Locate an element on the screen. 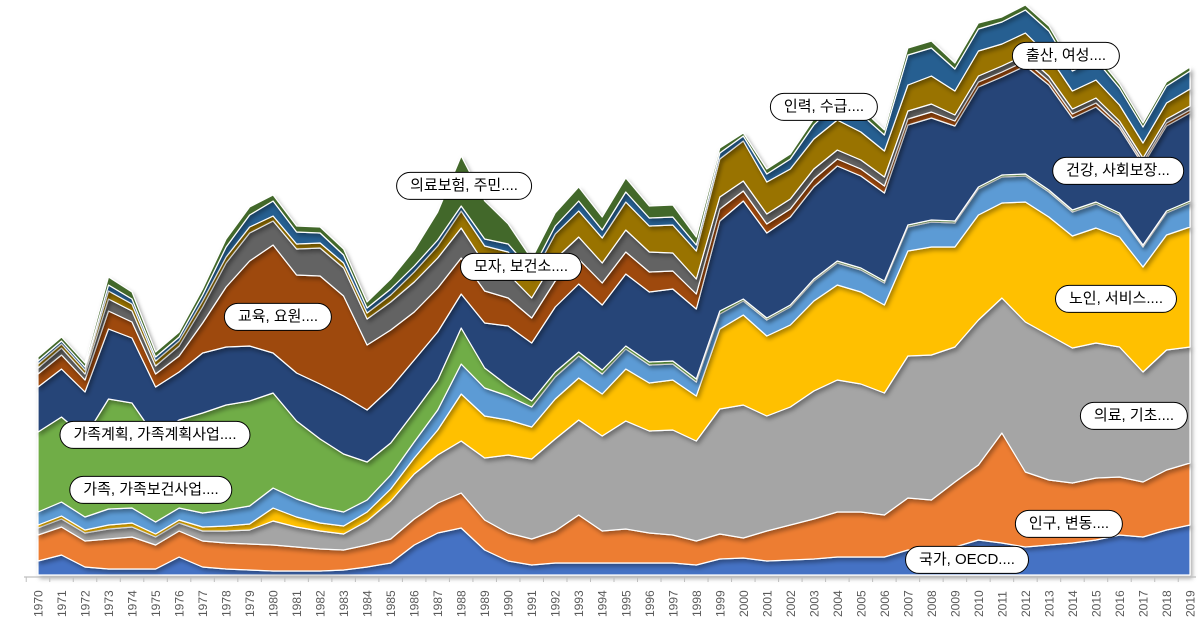  x-axis-label-2005: 2005 is located at coordinates (861, 603).